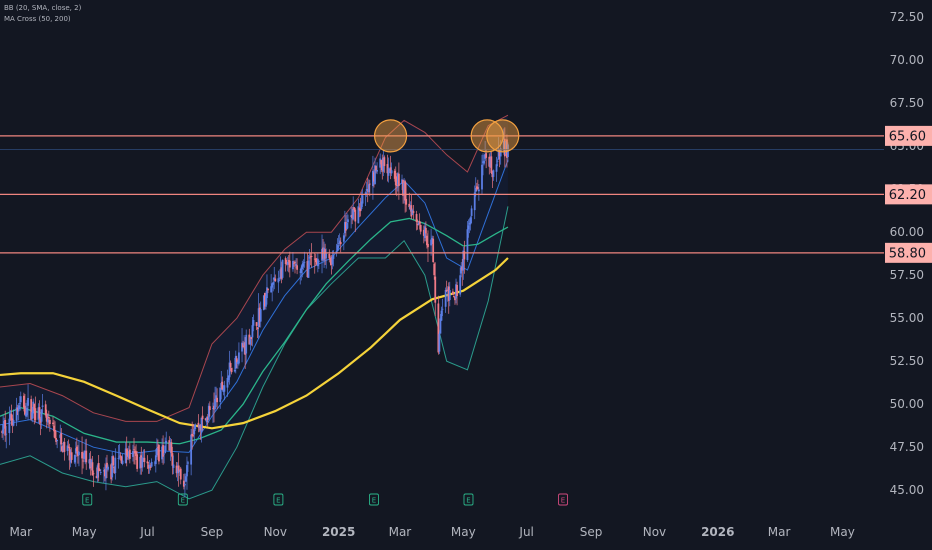 This screenshot has height=550, width=932. I want to click on x-tick-label: Mar, so click(779, 532).